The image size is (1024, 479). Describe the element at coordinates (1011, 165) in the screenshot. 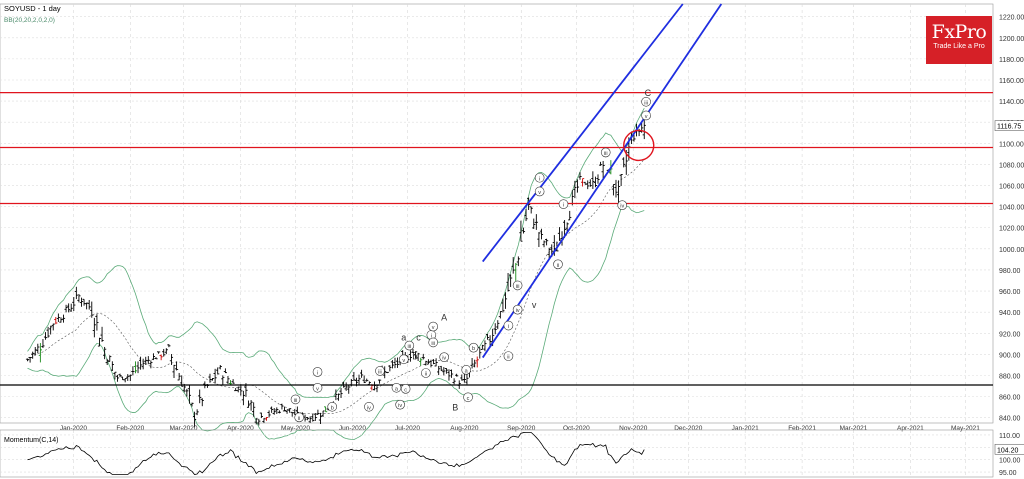

I see `y-tick-label: 1080.00` at that location.